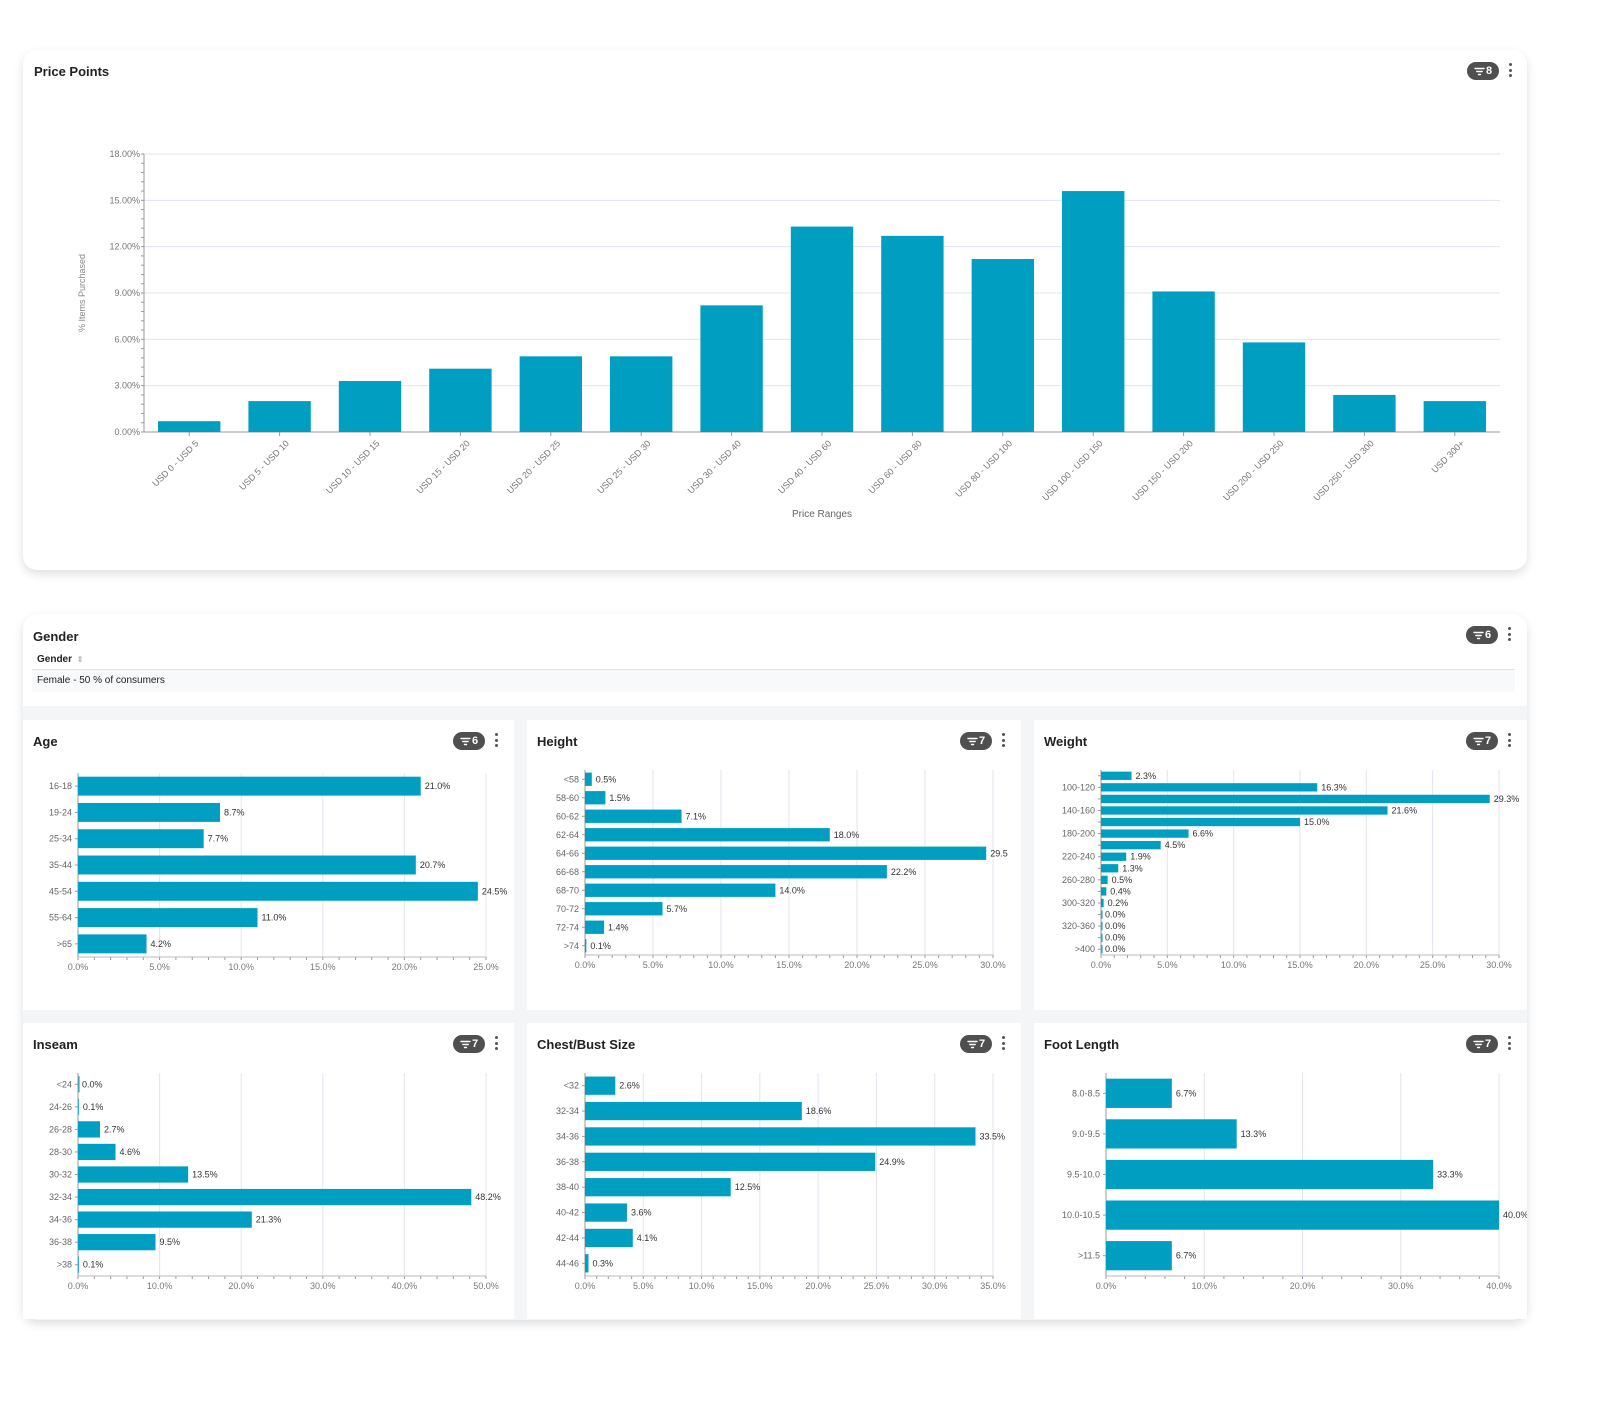 The image size is (1621, 1418). What do you see at coordinates (64, 1265) in the screenshot?
I see `y-tick-label: >38` at bounding box center [64, 1265].